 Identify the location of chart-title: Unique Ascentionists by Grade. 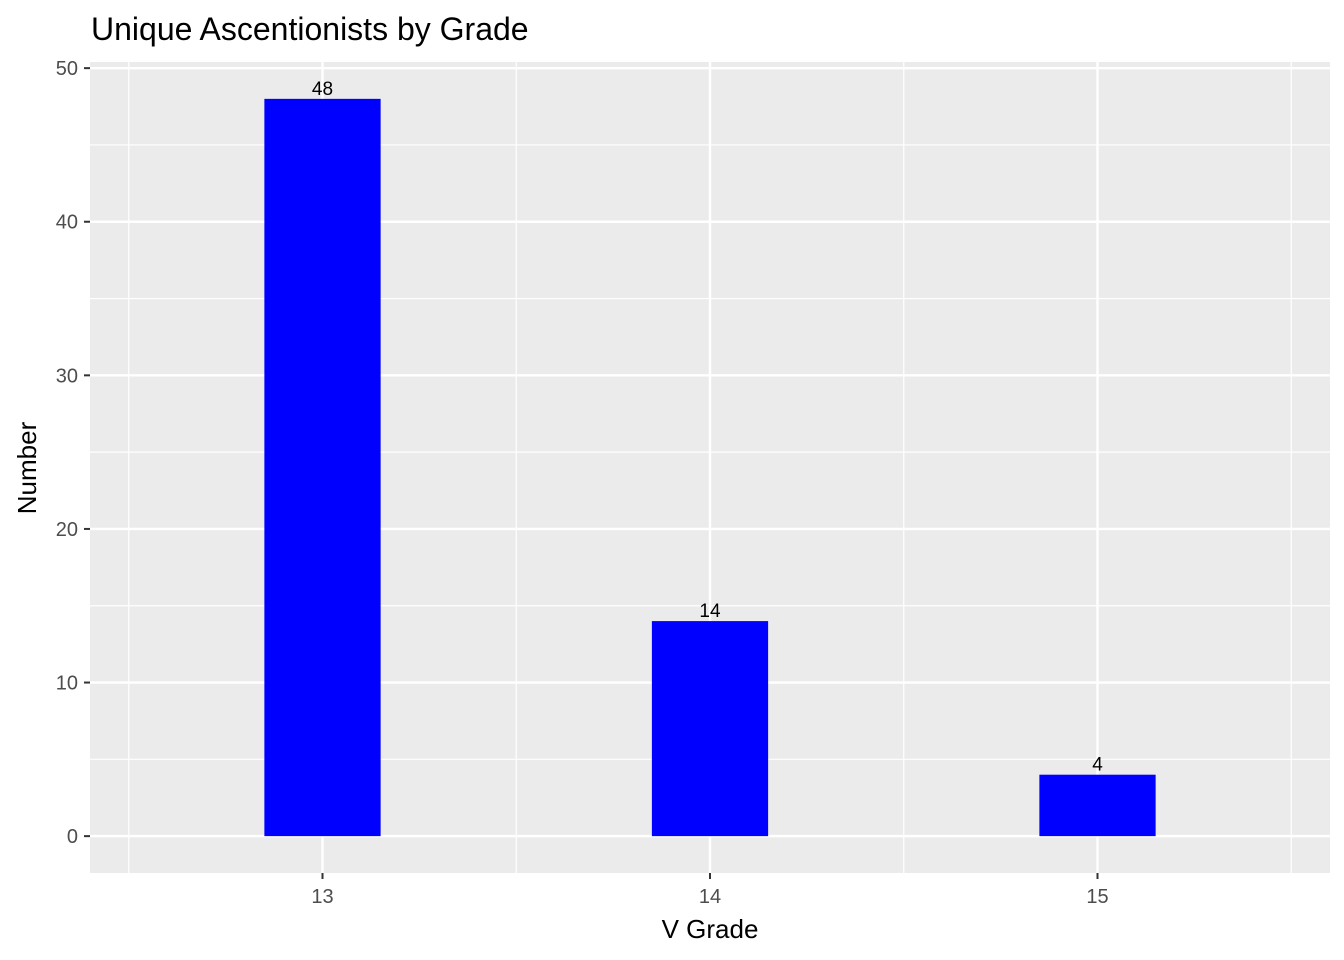
(310, 29).